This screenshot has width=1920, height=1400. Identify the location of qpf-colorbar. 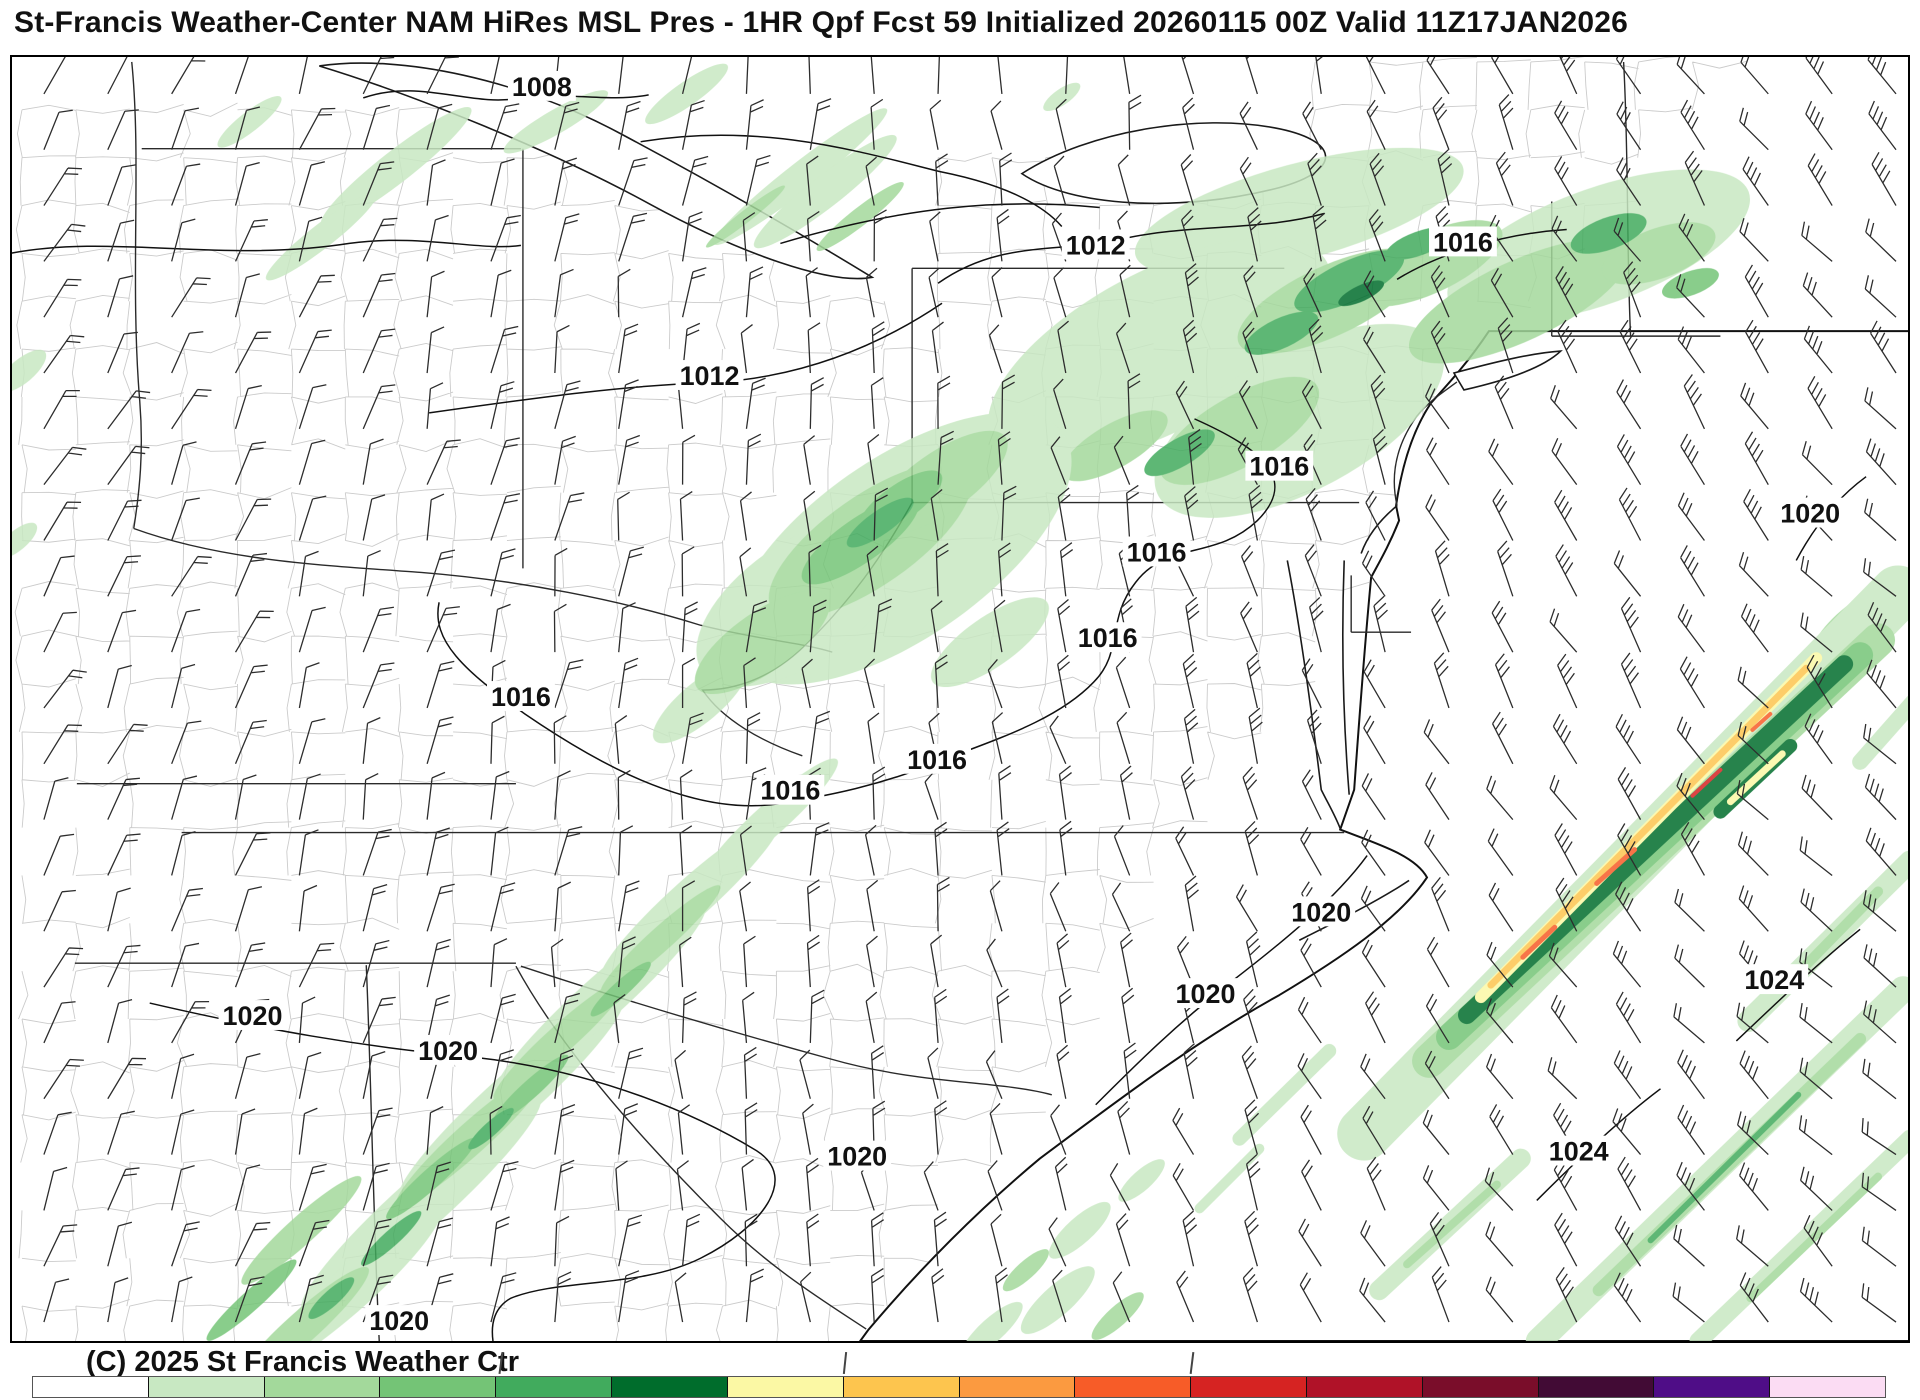
(959, 1387).